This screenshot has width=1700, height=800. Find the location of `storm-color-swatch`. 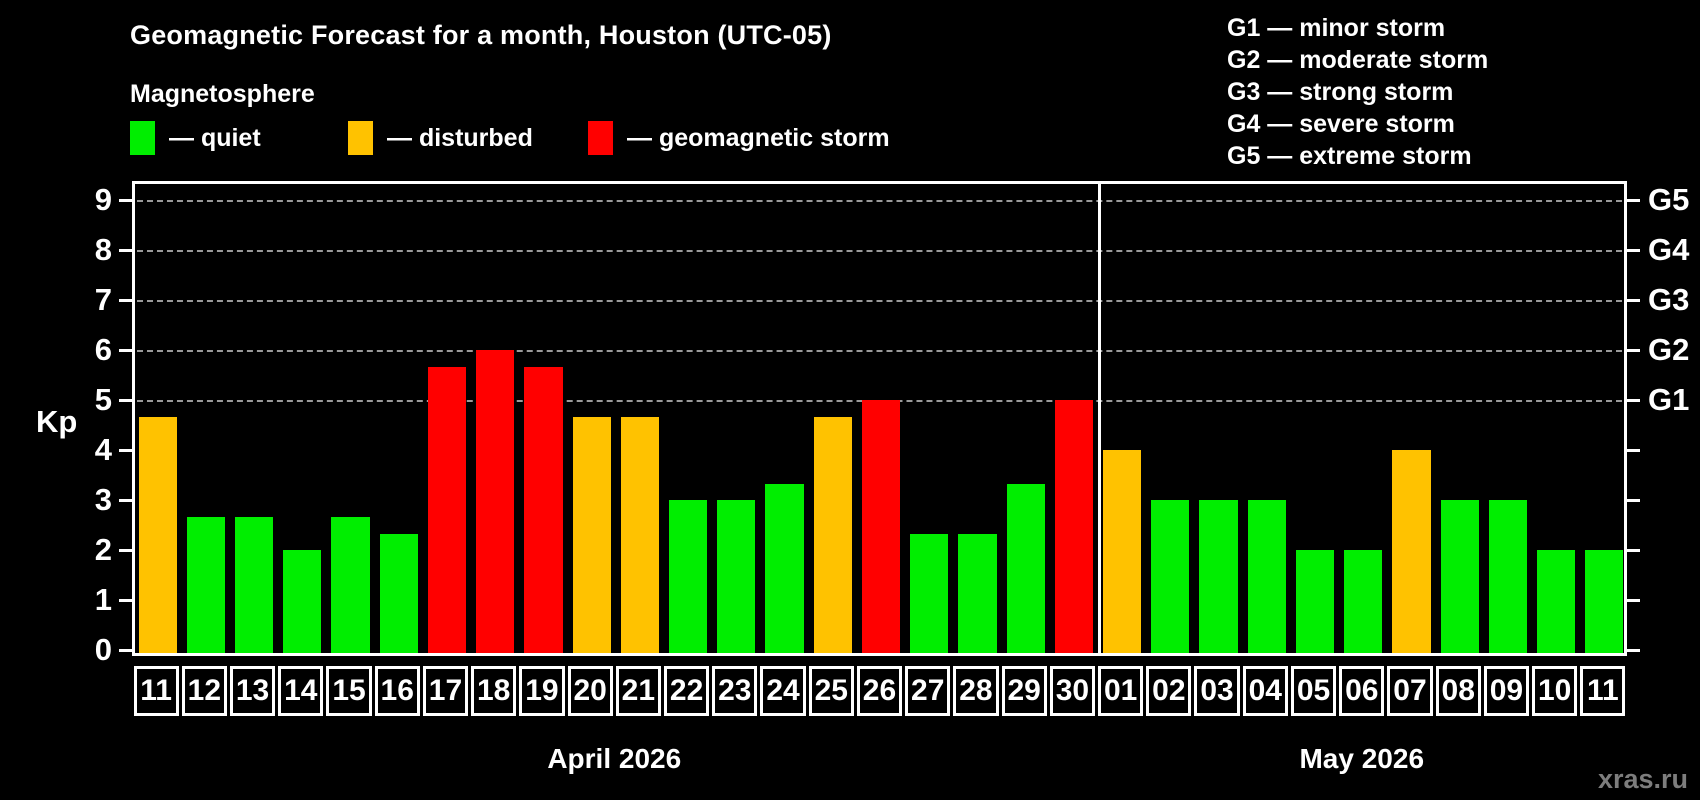

storm-color-swatch is located at coordinates (600, 138).